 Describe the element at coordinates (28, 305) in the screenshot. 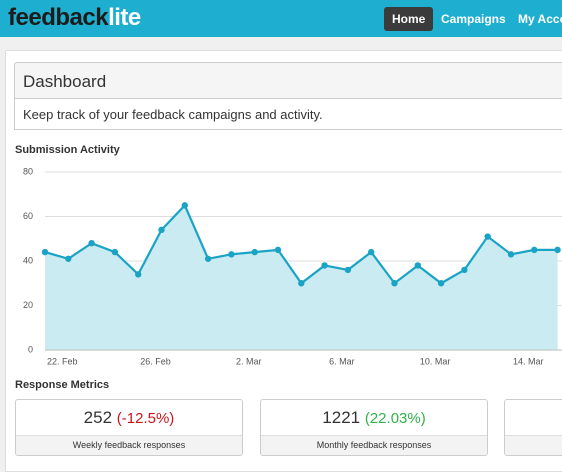

I see `y-tick-label: 20` at that location.